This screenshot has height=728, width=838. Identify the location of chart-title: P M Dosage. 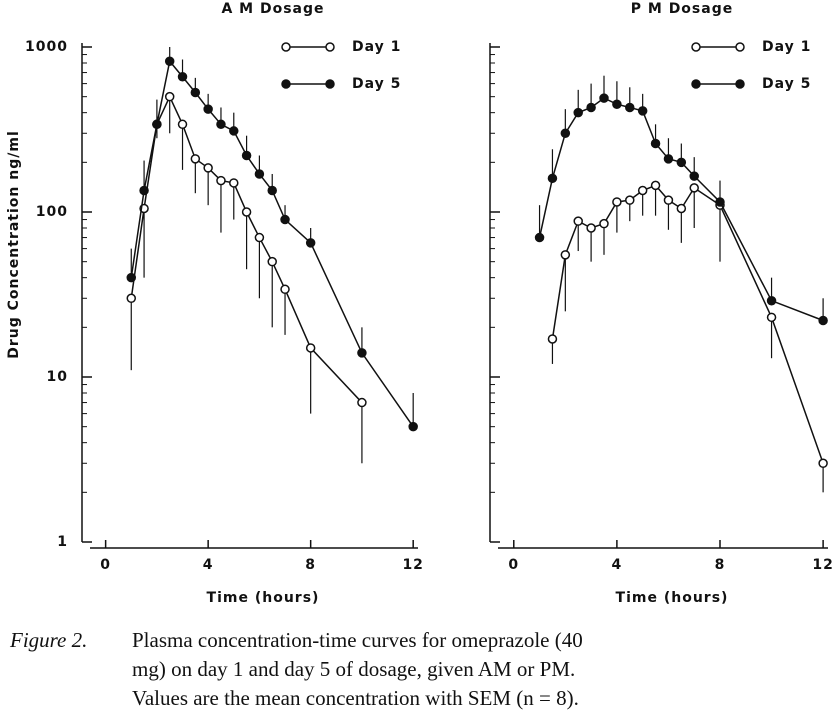
(682, 9).